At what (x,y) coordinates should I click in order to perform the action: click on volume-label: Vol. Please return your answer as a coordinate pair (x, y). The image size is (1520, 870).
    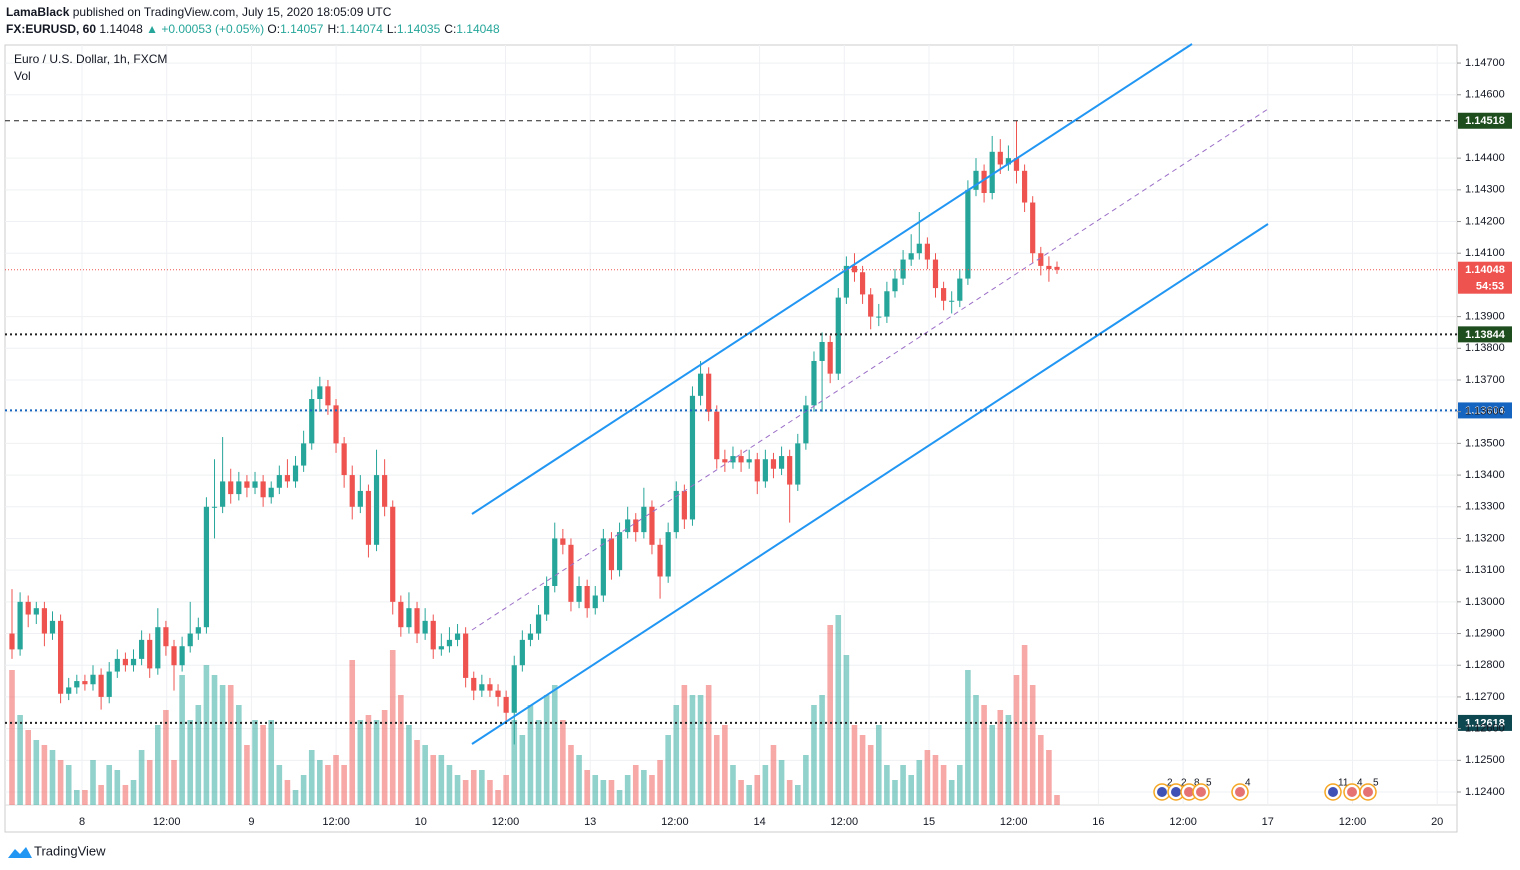
    Looking at the image, I should click on (22, 76).